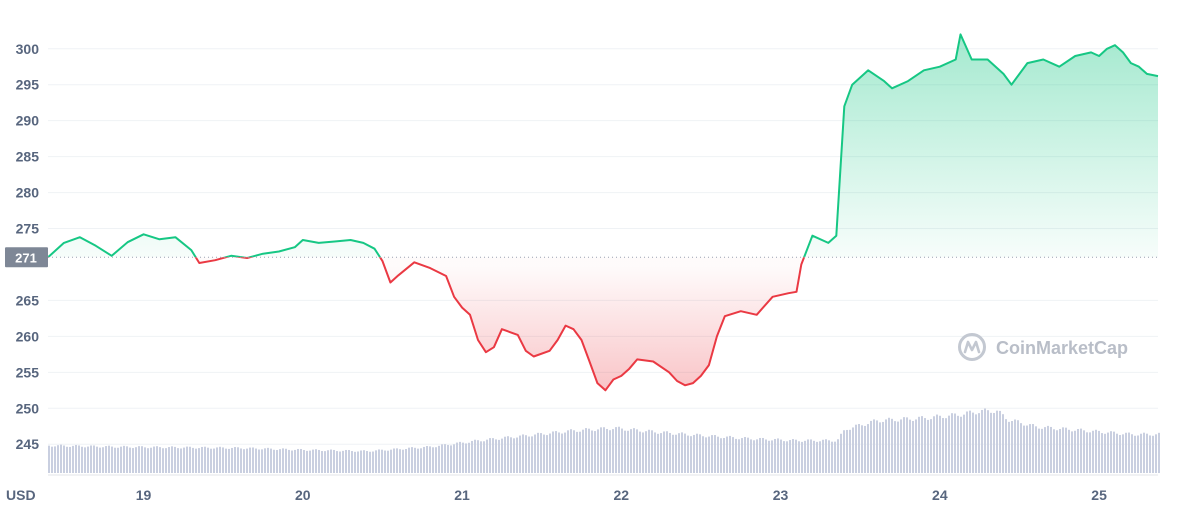 The width and height of the screenshot is (1177, 514). Describe the element at coordinates (26, 257) in the screenshot. I see `reference-label-background` at that location.